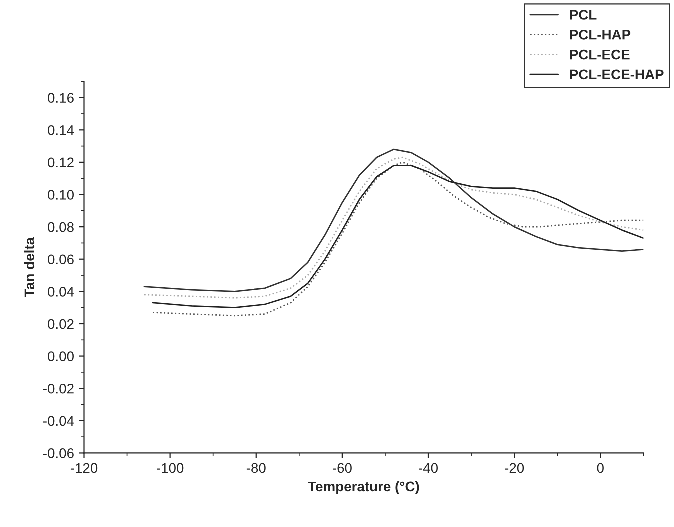 The width and height of the screenshot is (674, 527). What do you see at coordinates (61, 292) in the screenshot?
I see `y-tick-label: 0.04` at bounding box center [61, 292].